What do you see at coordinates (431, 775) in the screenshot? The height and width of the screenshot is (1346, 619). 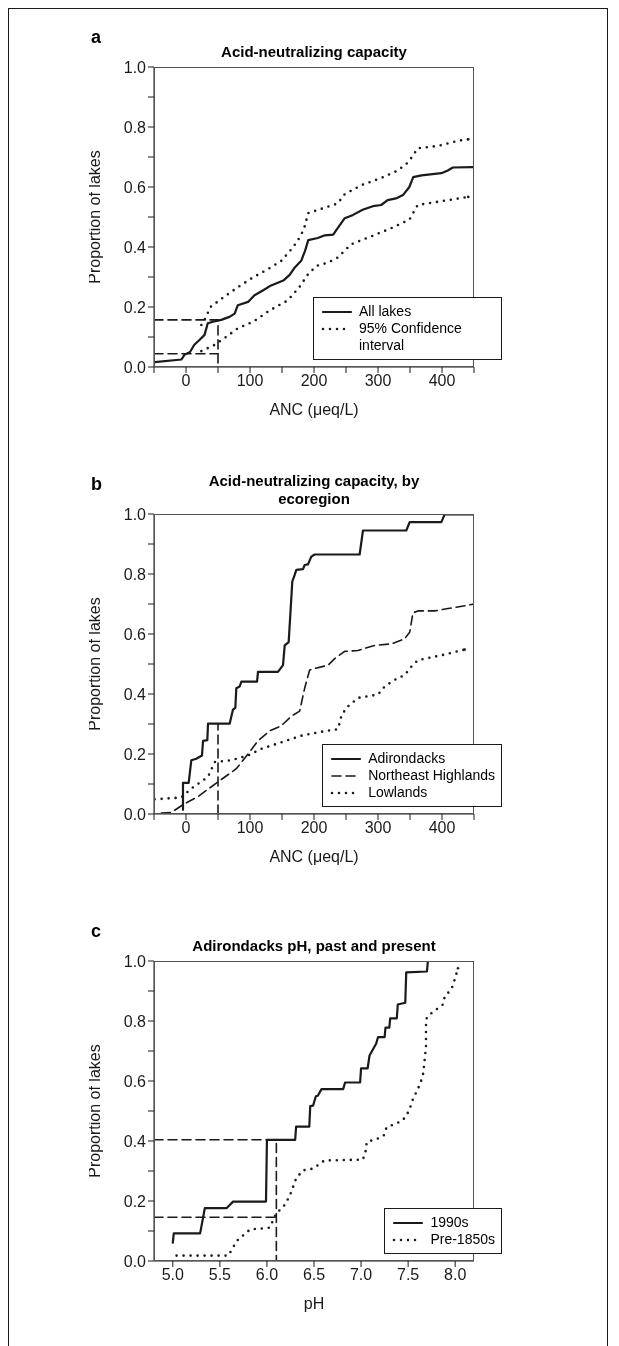 I see `legend-label: Northeast Highlands` at bounding box center [431, 775].